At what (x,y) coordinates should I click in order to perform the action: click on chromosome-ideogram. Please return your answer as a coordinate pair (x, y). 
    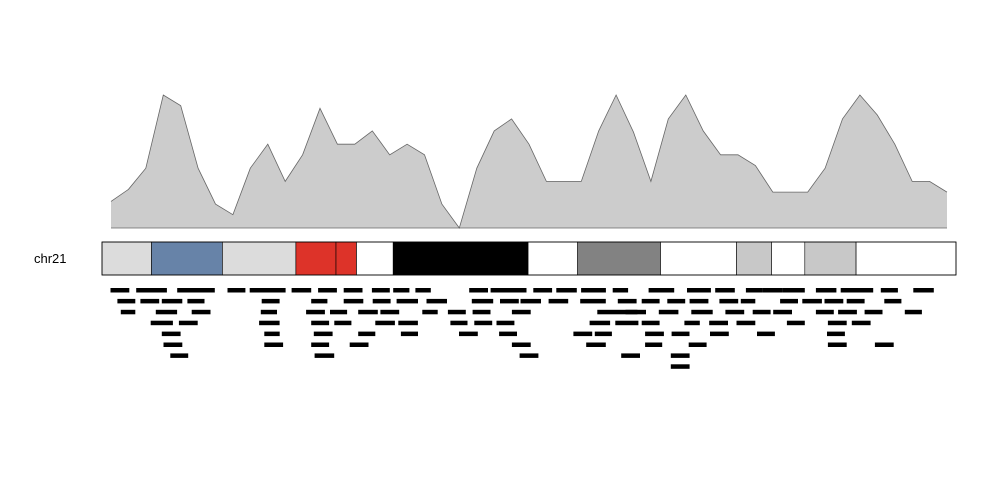
    Looking at the image, I should click on (529, 258).